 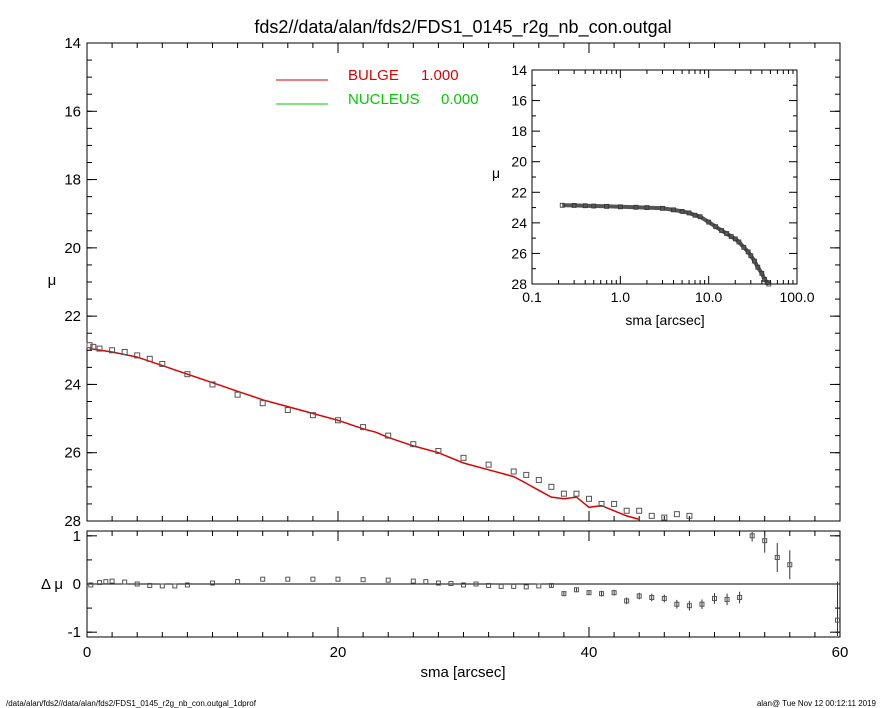 I want to click on inset-y-tick-label: 20, so click(x=519, y=162).